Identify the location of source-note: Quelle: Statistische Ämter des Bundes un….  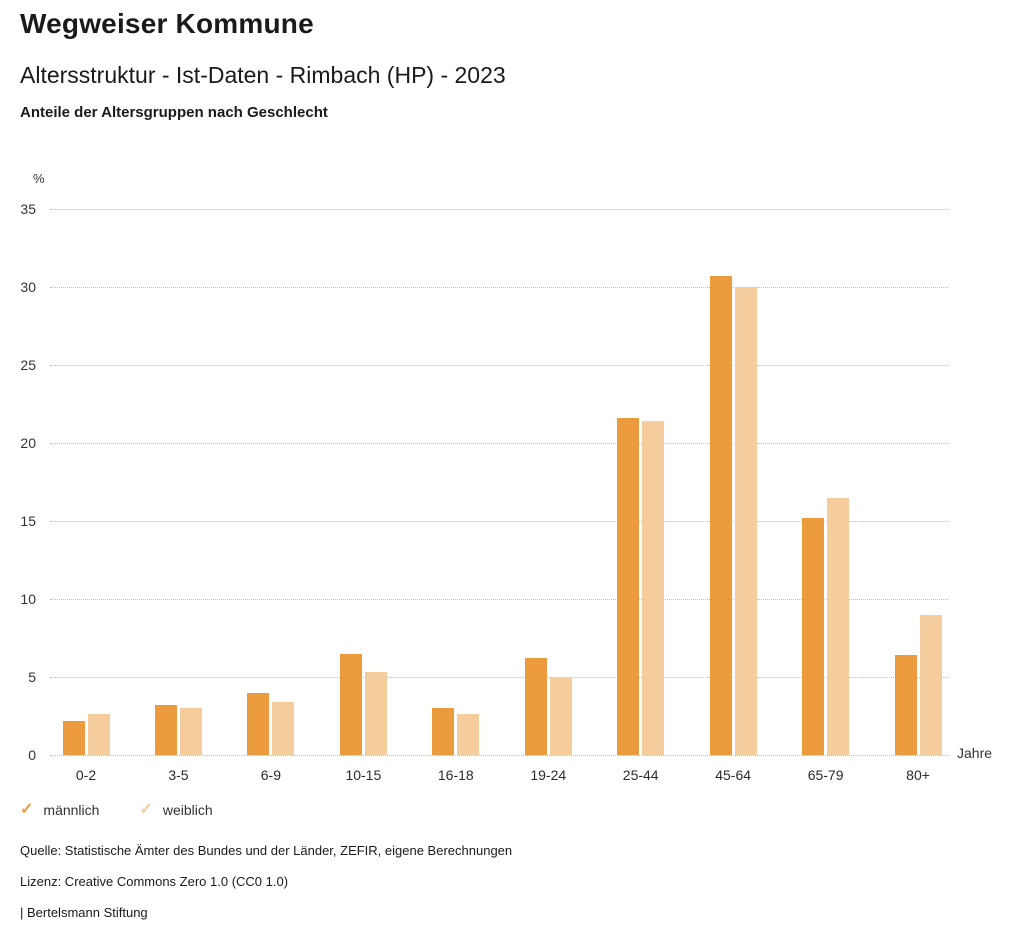
(266, 850).